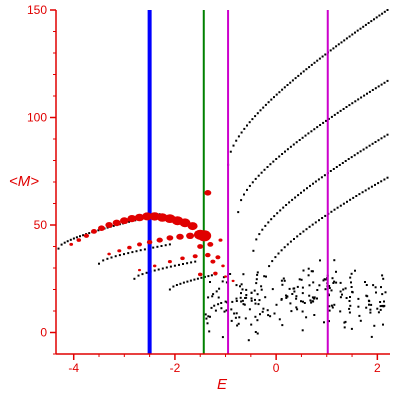  I want to click on x-tick-label: 2, so click(377, 368).